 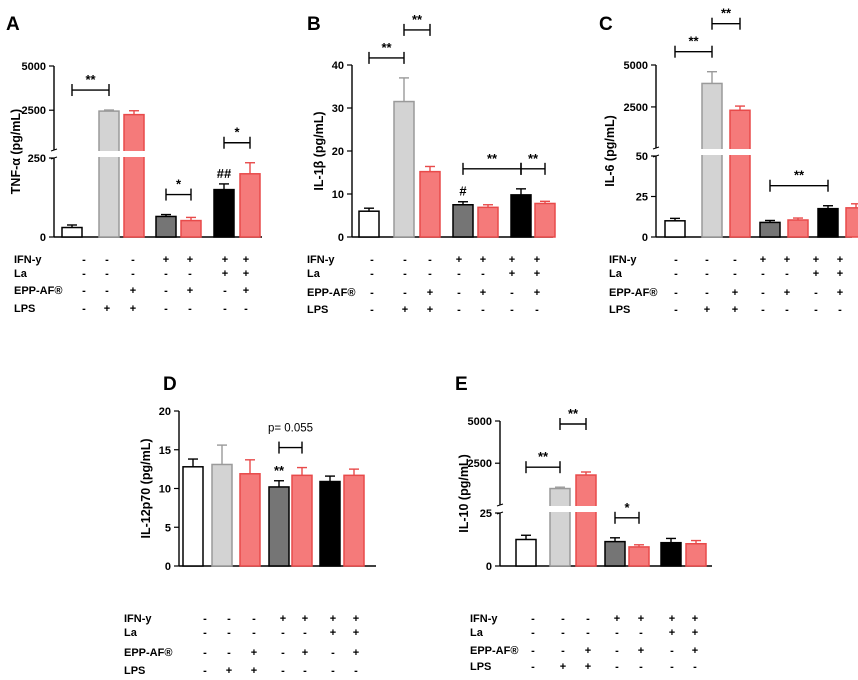 What do you see at coordinates (37, 159) in the screenshot?
I see `panel-a-y-tick-label: 250` at bounding box center [37, 159].